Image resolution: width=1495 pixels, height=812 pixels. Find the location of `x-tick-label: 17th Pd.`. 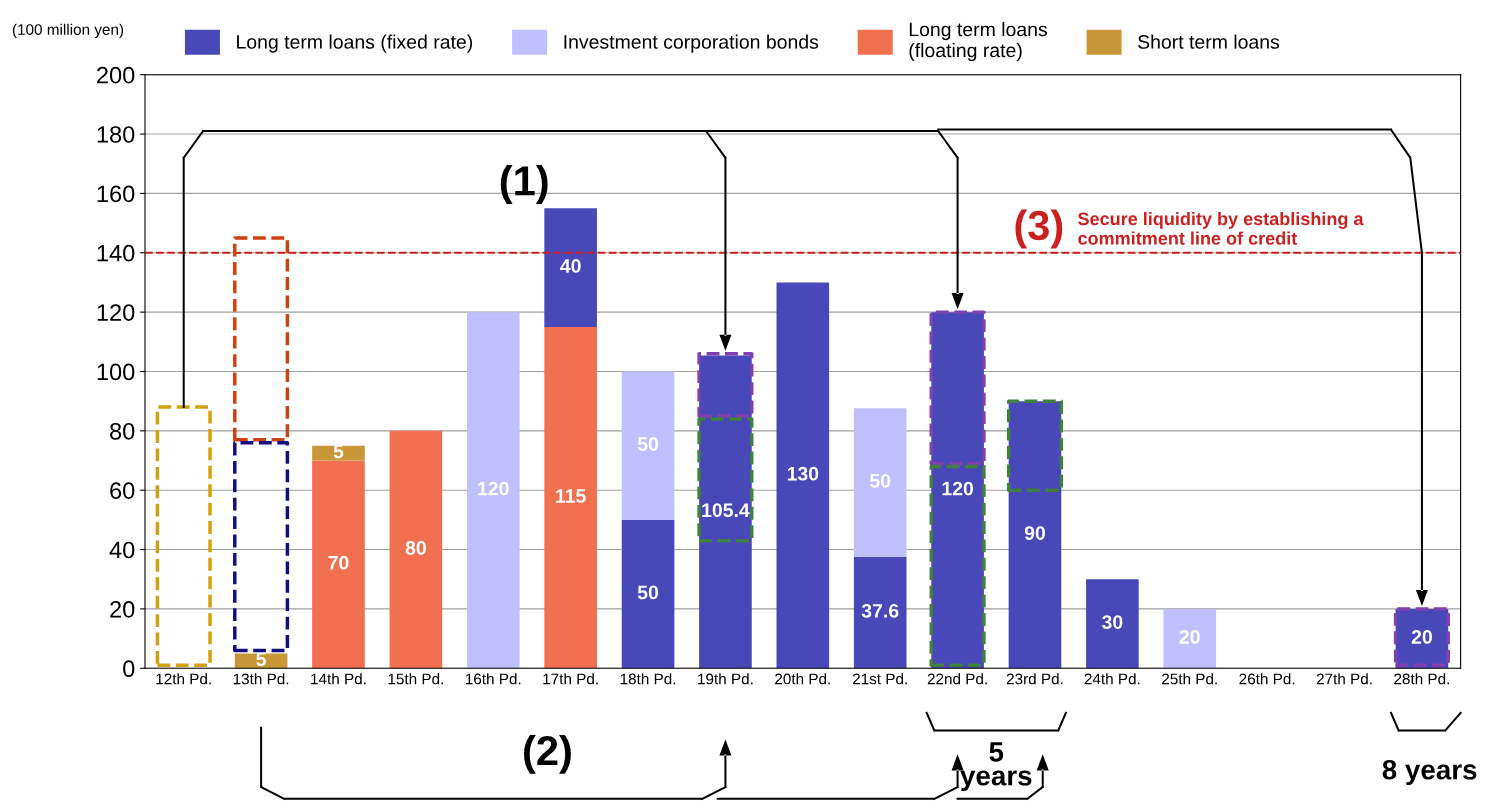

x-tick-label: 17th Pd. is located at coordinates (570, 679).